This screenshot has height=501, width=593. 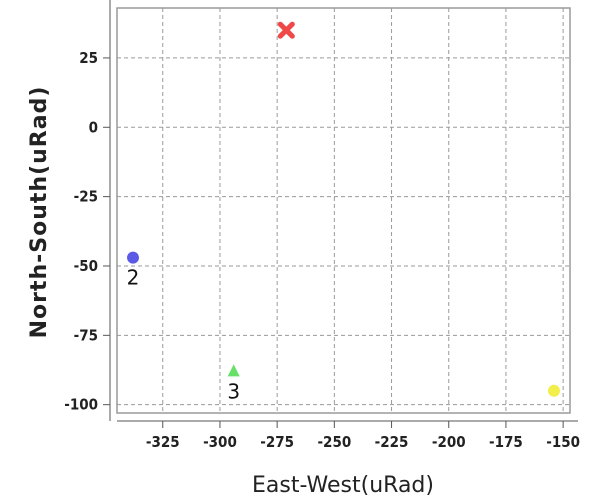 What do you see at coordinates (81, 405) in the screenshot?
I see `y-tick-label: -100` at bounding box center [81, 405].